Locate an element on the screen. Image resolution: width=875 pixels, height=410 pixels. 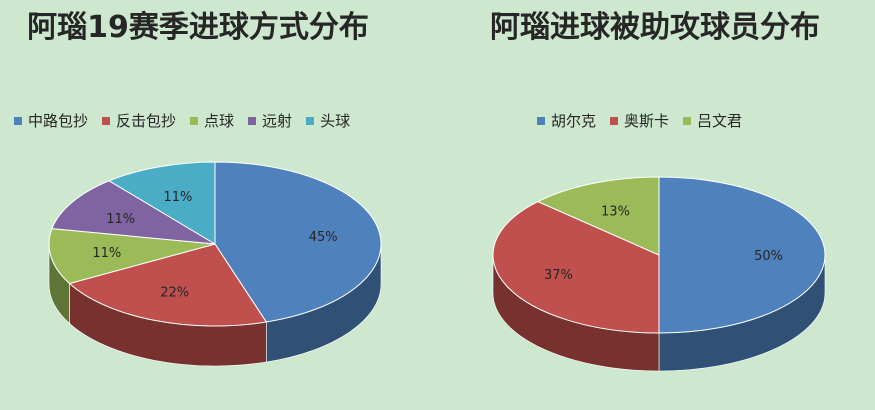
legend-item: 远射 is located at coordinates (270, 120).